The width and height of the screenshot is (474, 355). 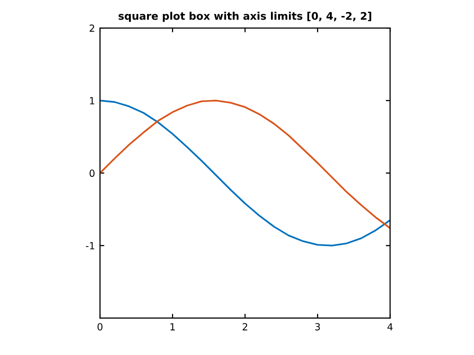 I want to click on x-tick-label: 1, so click(x=172, y=326).